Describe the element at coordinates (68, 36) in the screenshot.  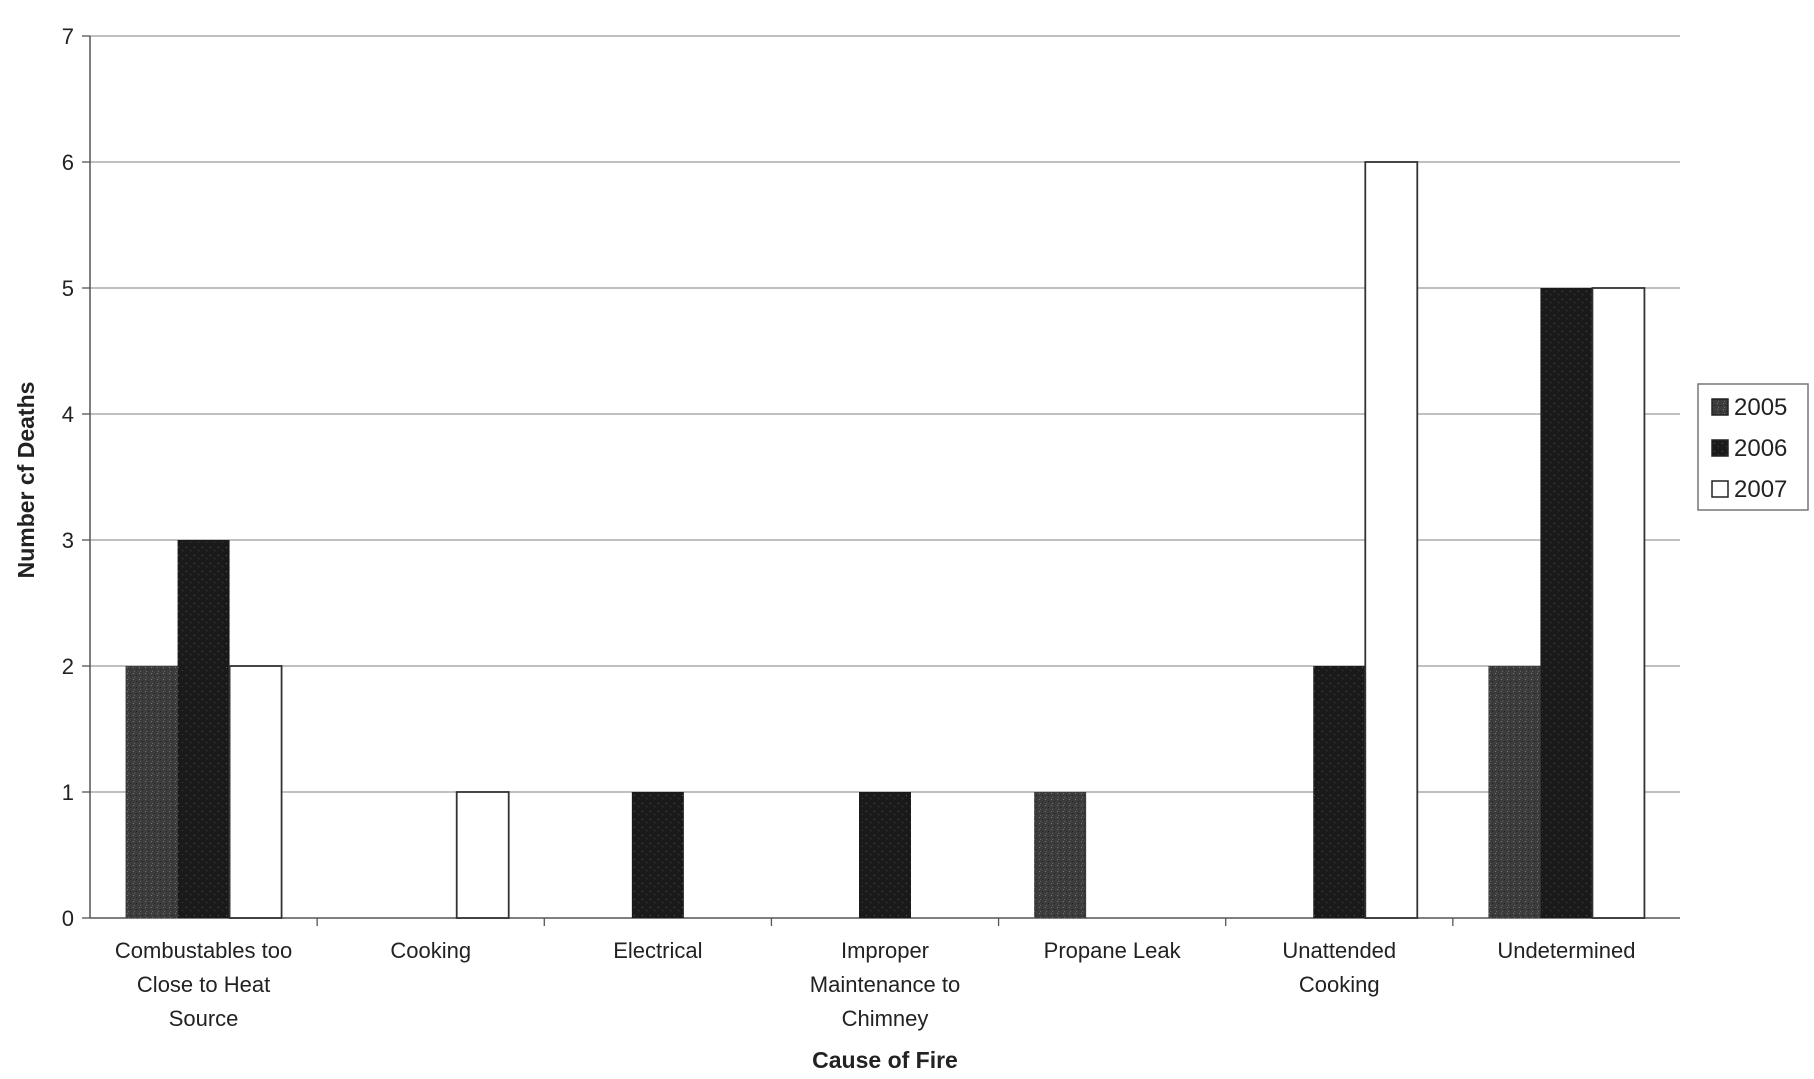
I see `y-tick-label: 7` at that location.